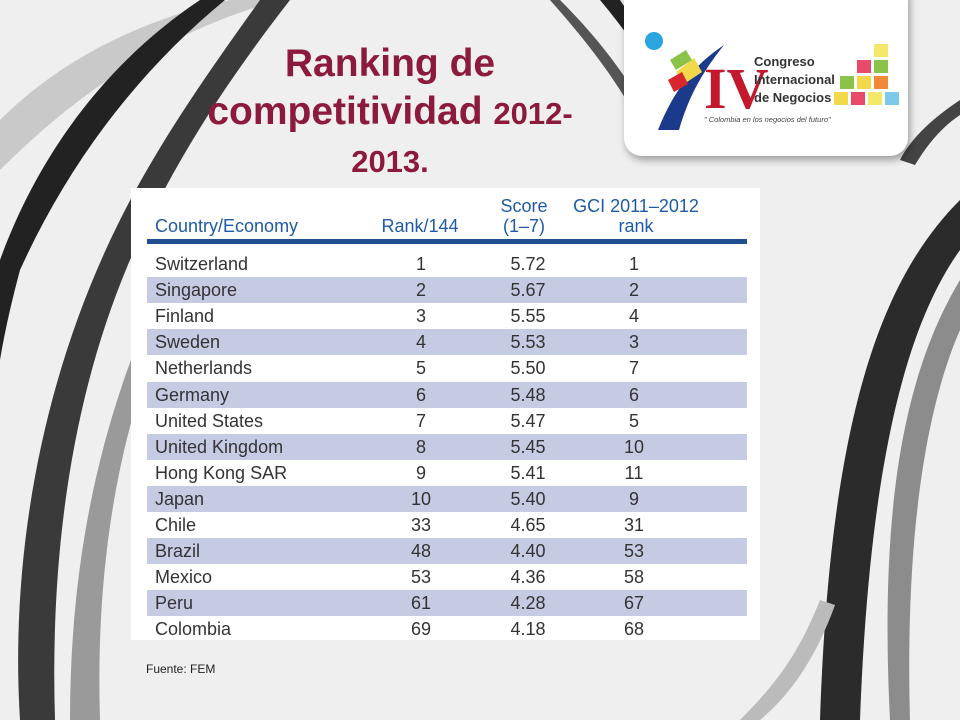 This screenshot has height=720, width=960. I want to click on cell-score: 4.65, so click(528, 525).